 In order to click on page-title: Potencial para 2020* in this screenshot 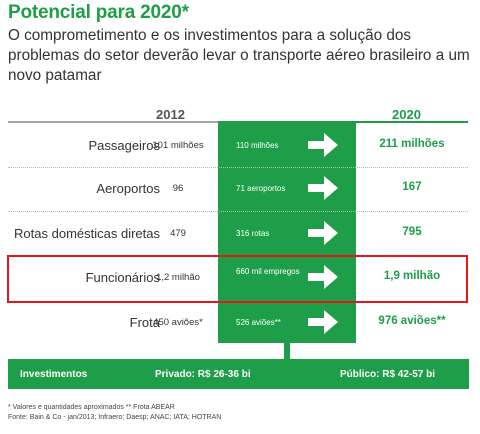, I will do `click(98, 12)`.